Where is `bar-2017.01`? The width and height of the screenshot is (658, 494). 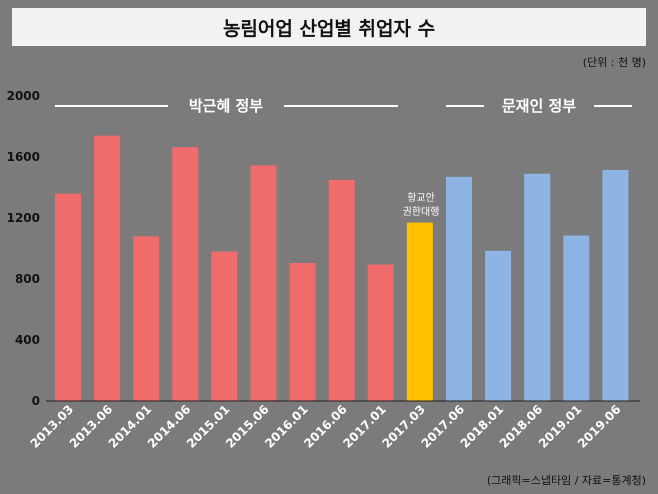
bar-2017.01 is located at coordinates (380, 332).